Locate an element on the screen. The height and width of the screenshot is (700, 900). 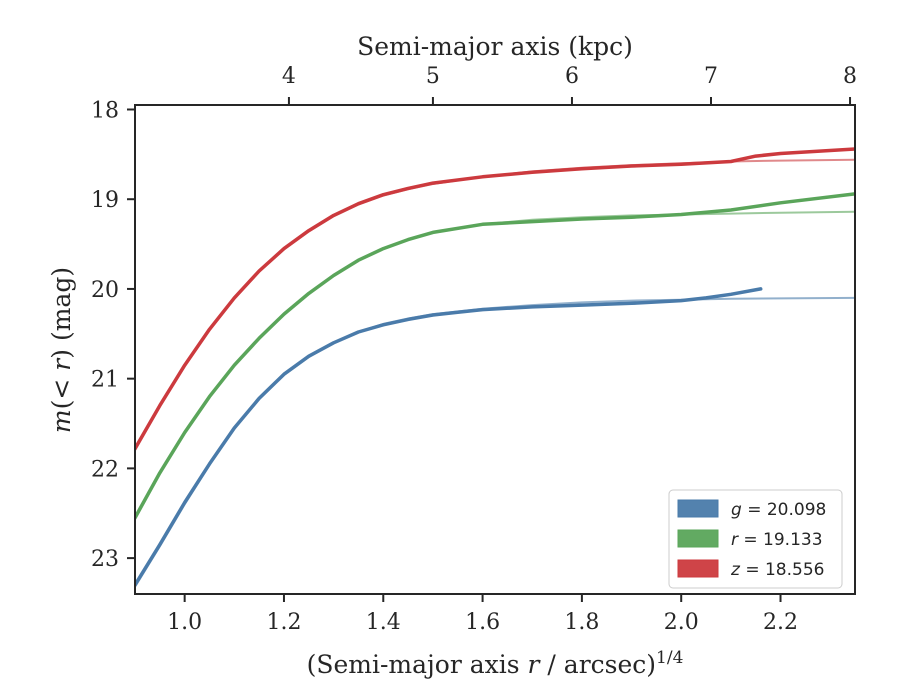
top-tick-label: 7 is located at coordinates (711, 76).